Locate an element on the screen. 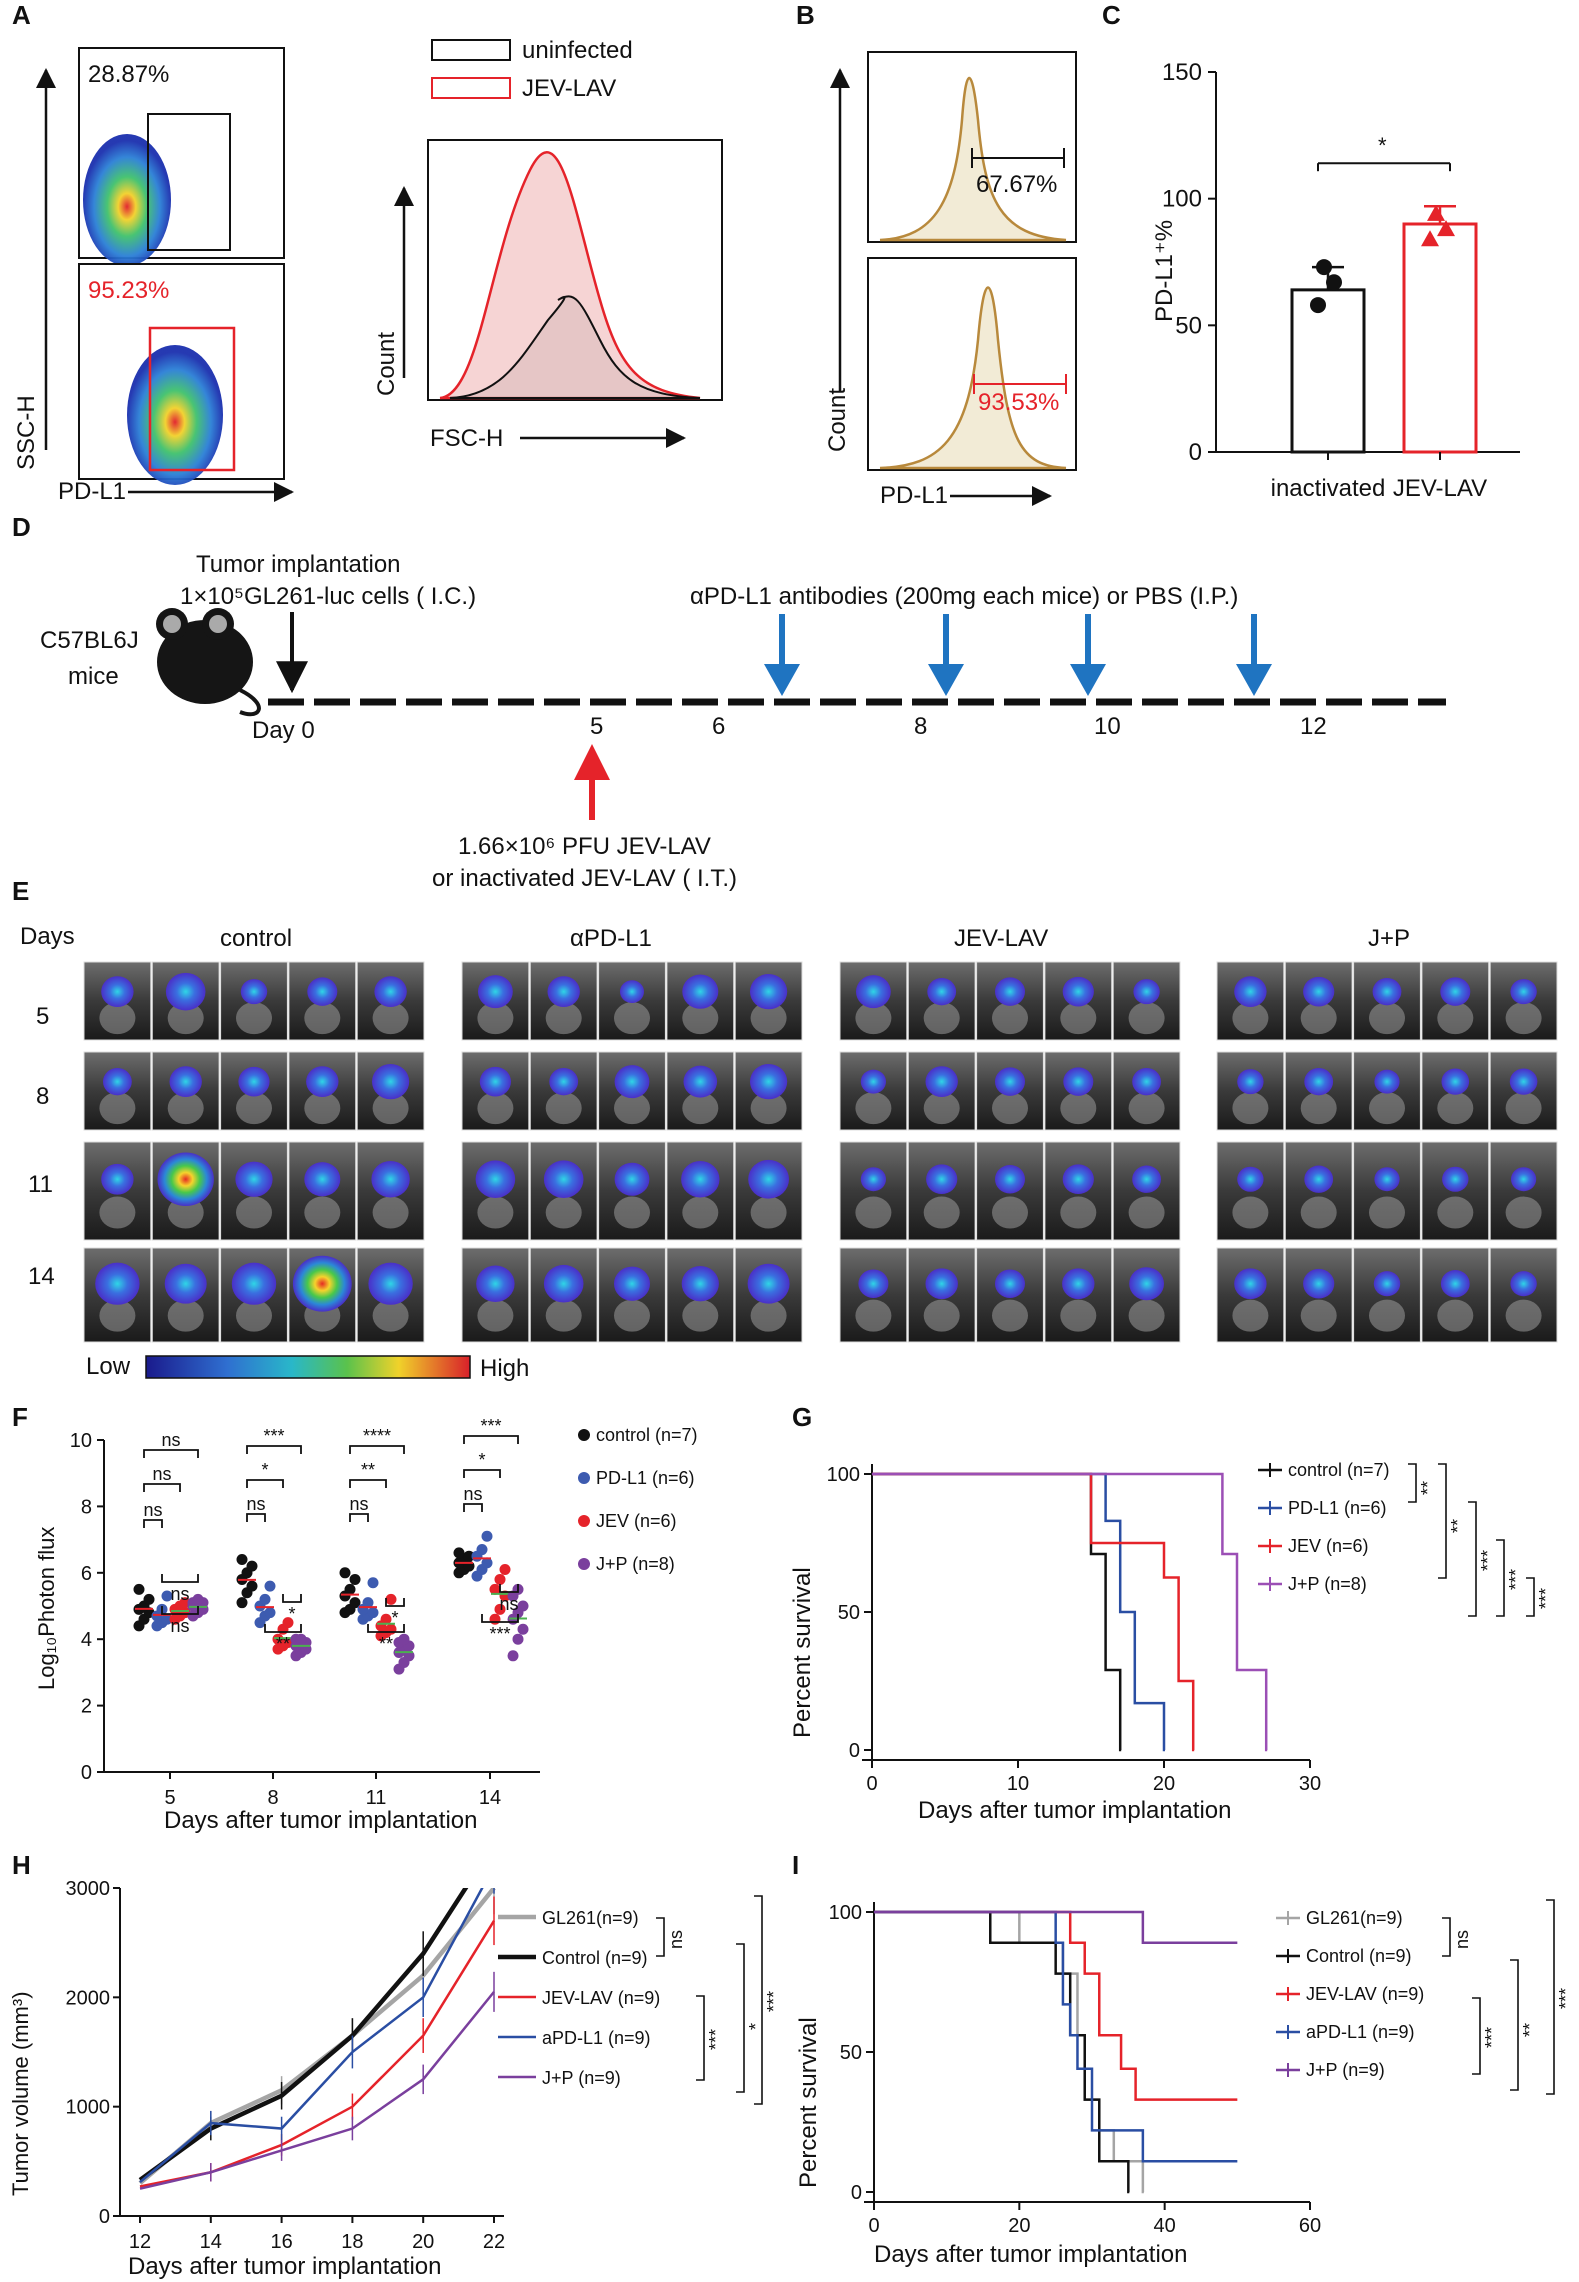 This screenshot has width=1579, height=2282. f-legend-marker is located at coordinates (584, 1564).